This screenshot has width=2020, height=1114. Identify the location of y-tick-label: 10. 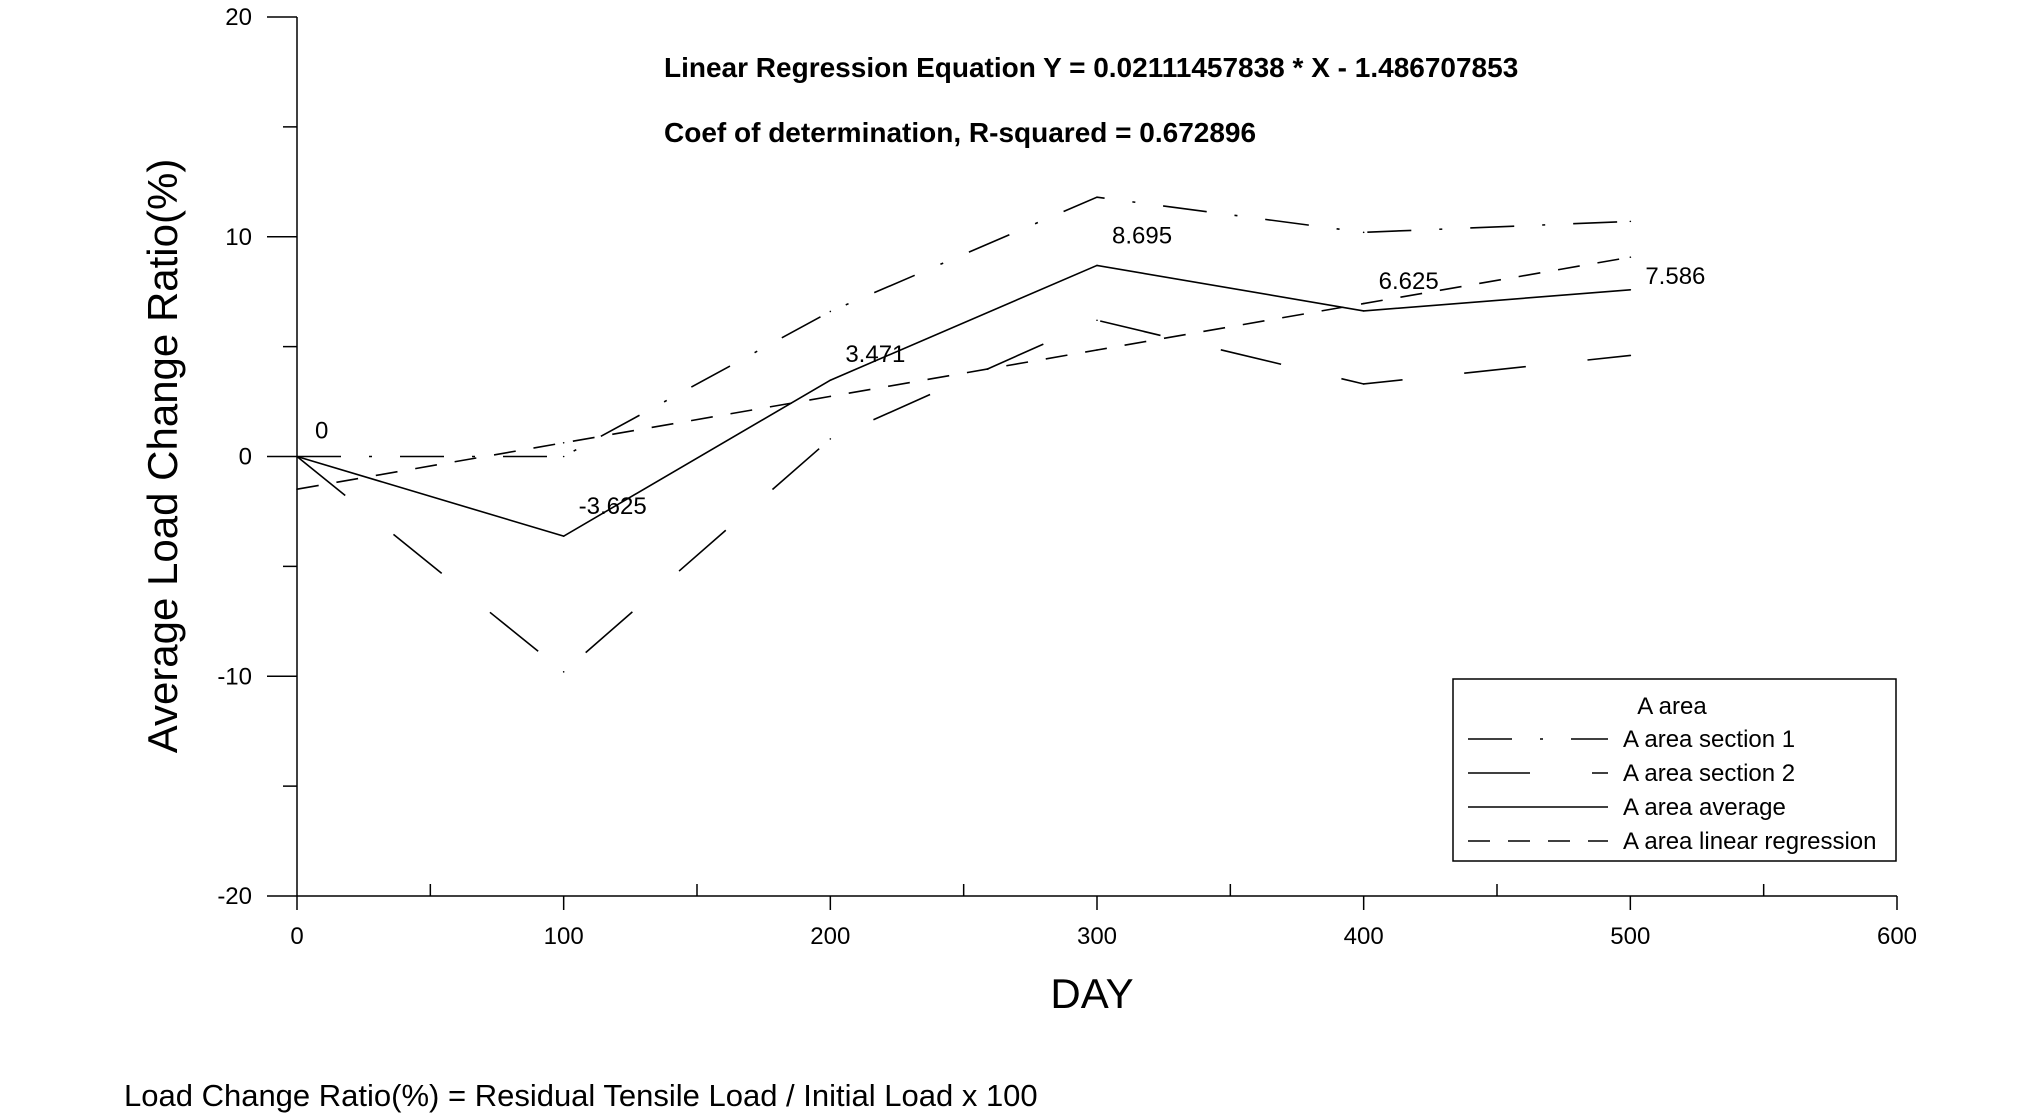
(238, 237).